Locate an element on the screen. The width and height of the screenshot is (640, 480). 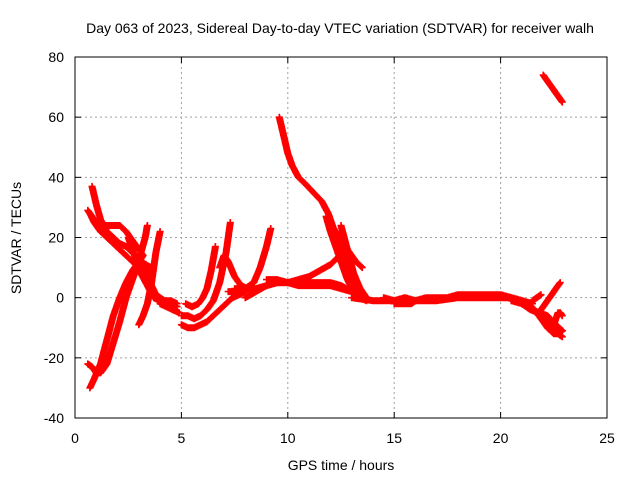
y-tick-label: -20 is located at coordinates (54, 358).